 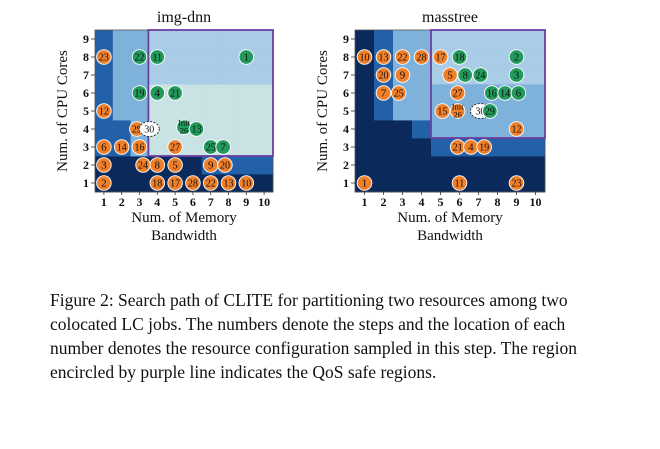 I want to click on x-tick-label: 8, so click(x=498, y=202).